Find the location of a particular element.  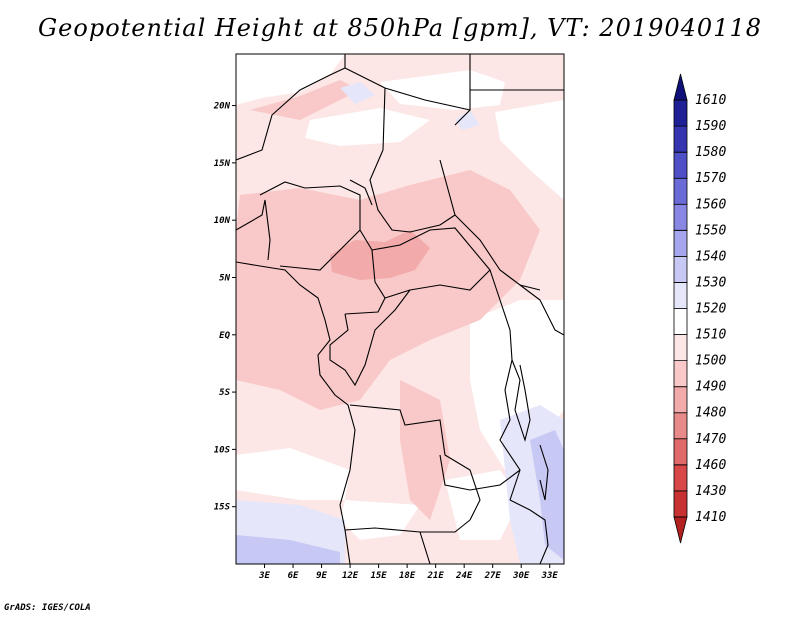

y-tick-label: 10S is located at coordinates (222, 450).